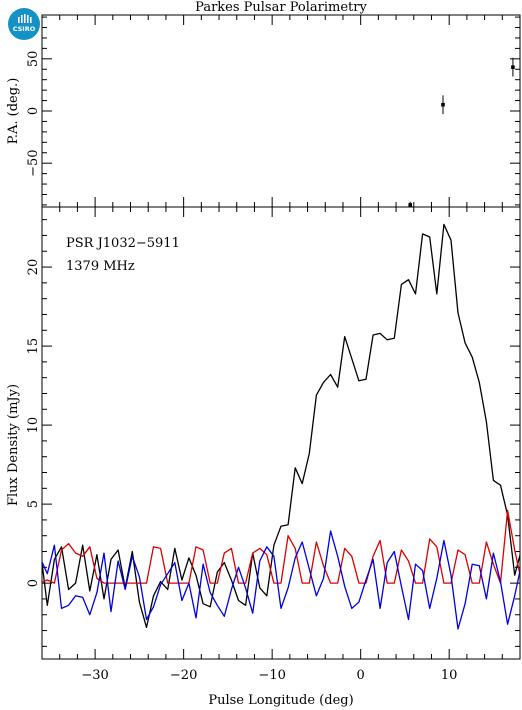  I want to click on pa-y-axis-label: P.A. (deg.), so click(13, 111).